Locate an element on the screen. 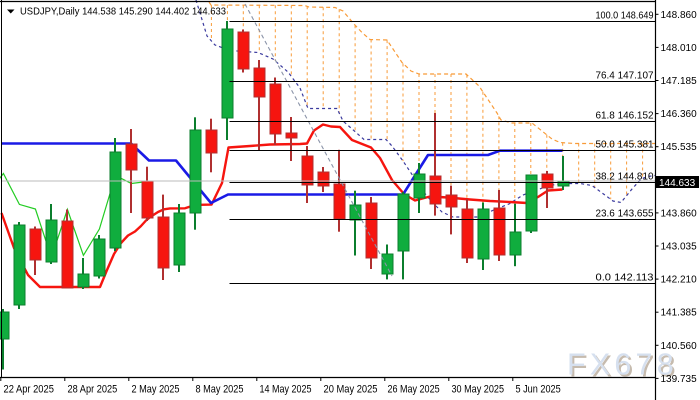 This screenshot has width=700, height=400. svg-text: 146.360 is located at coordinates (679, 114).